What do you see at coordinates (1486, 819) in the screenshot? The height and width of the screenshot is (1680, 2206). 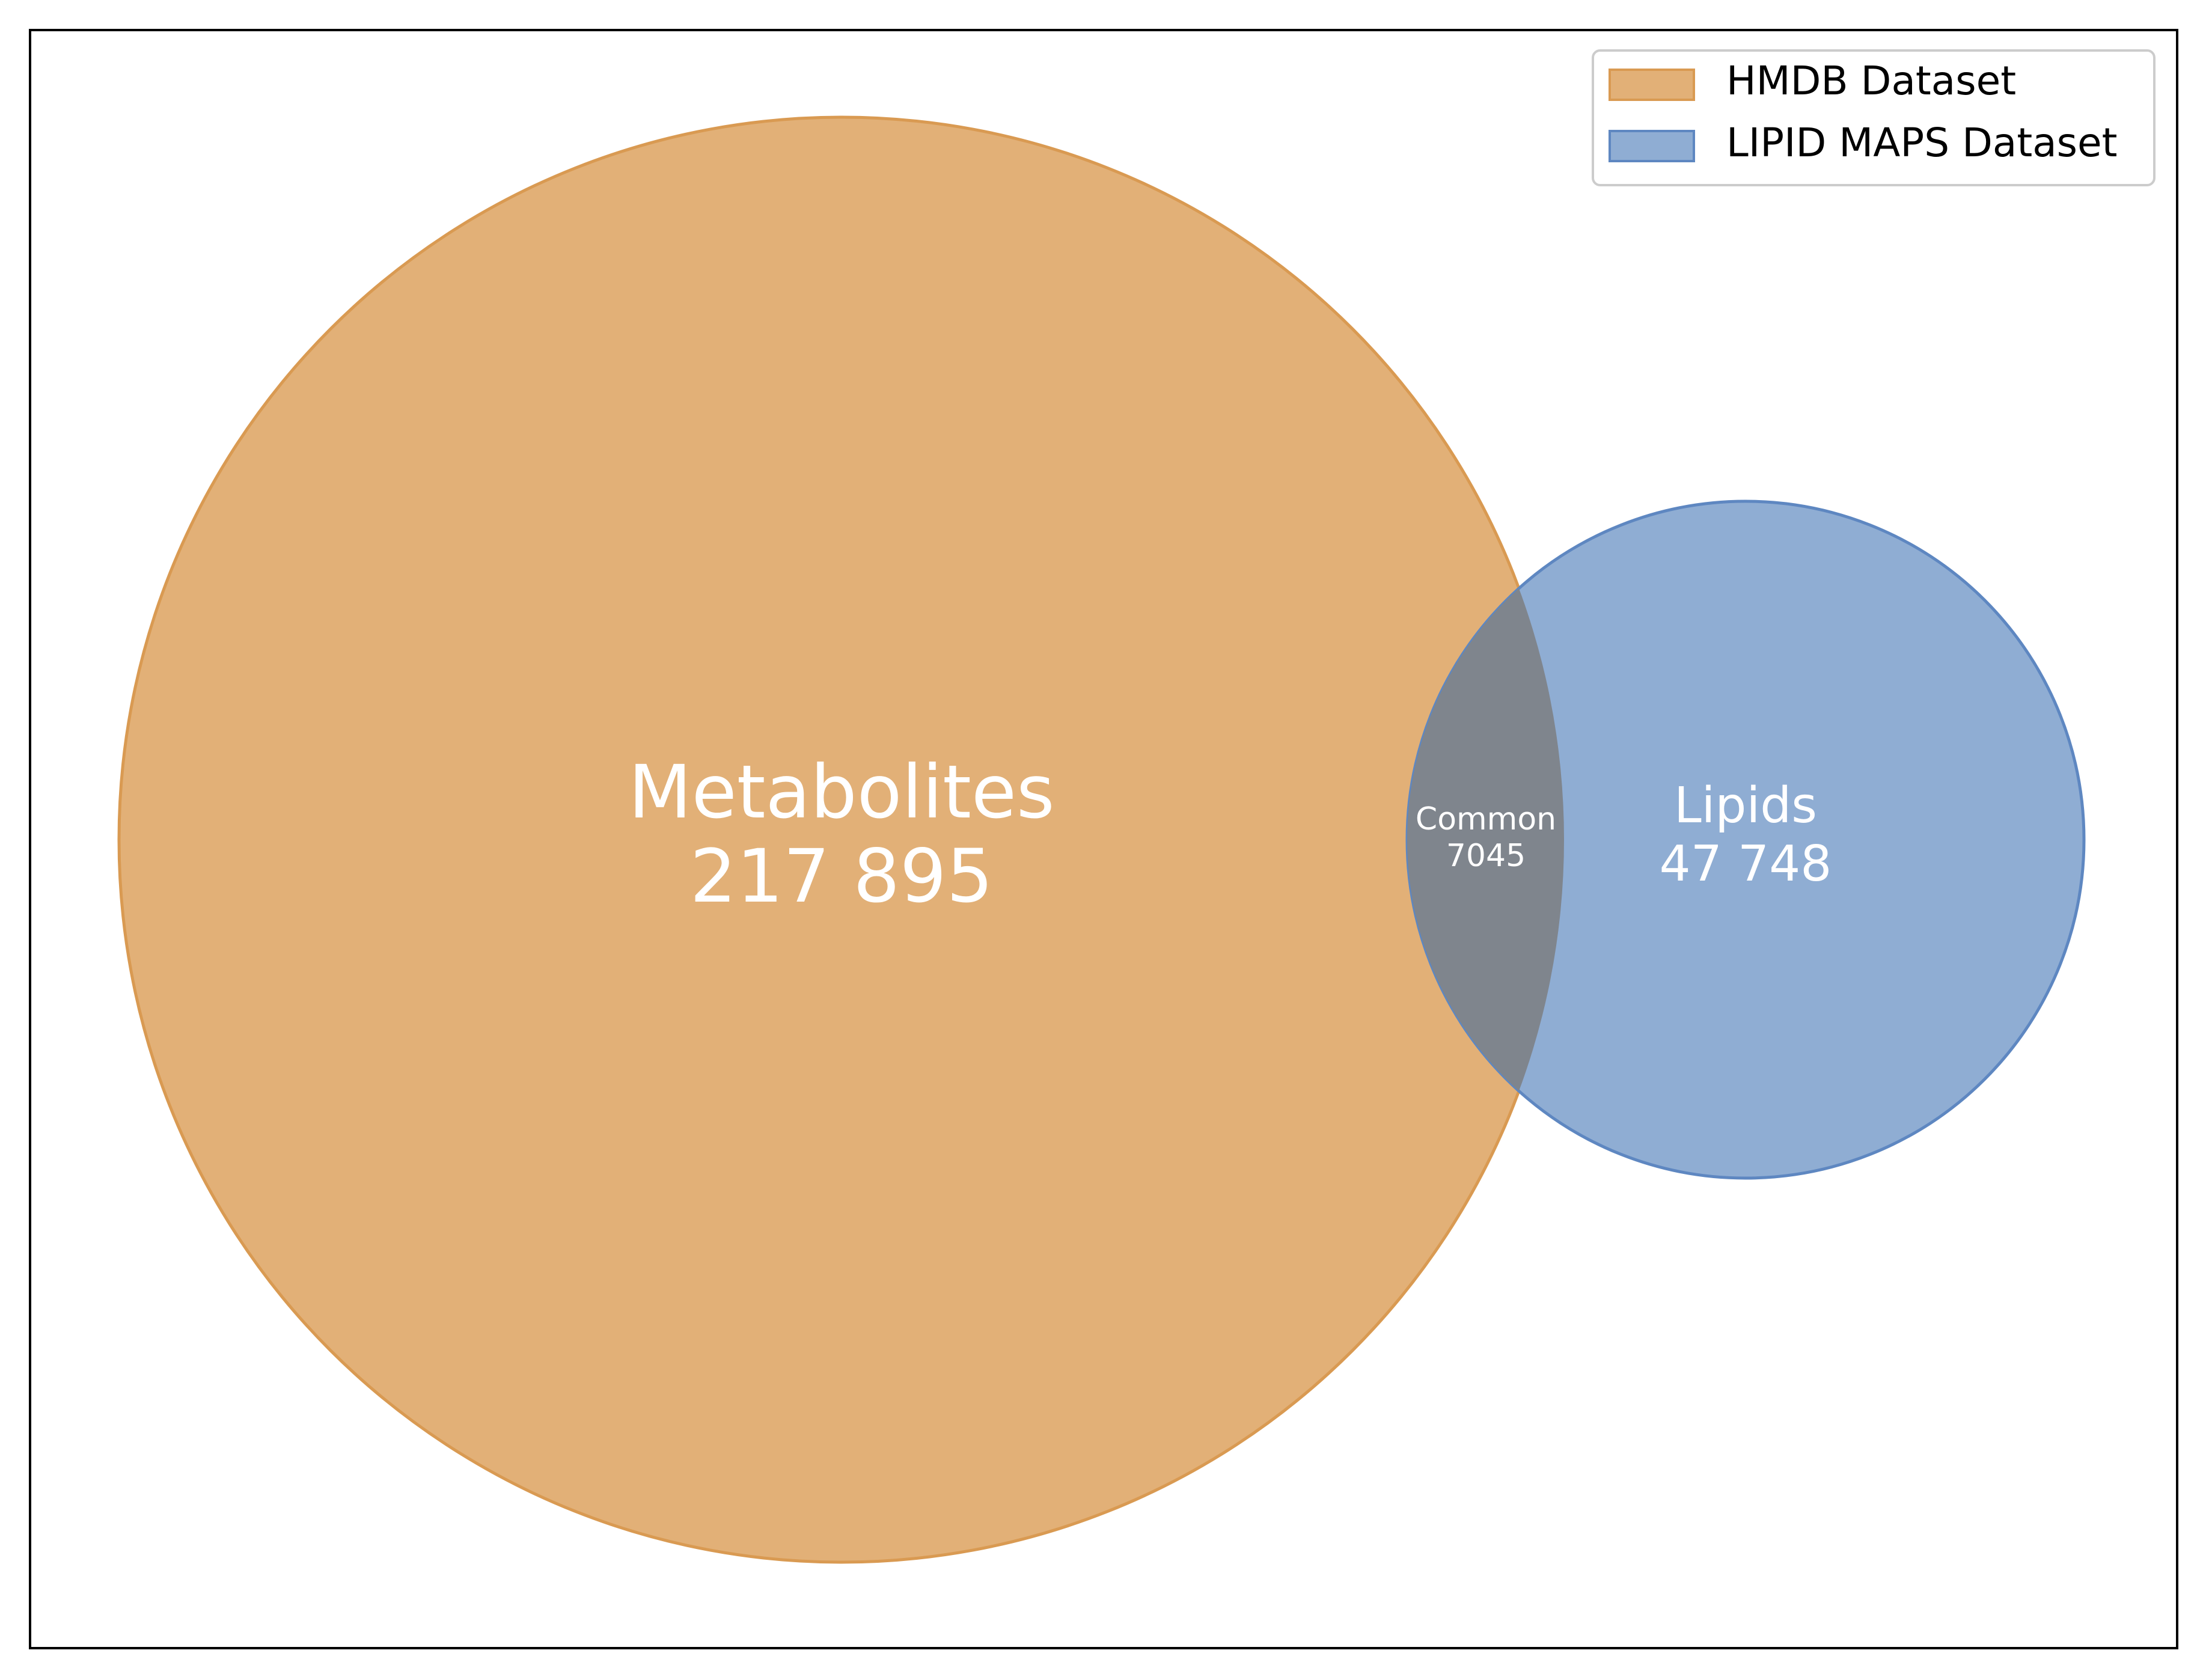 I see `common-label: Common` at bounding box center [1486, 819].